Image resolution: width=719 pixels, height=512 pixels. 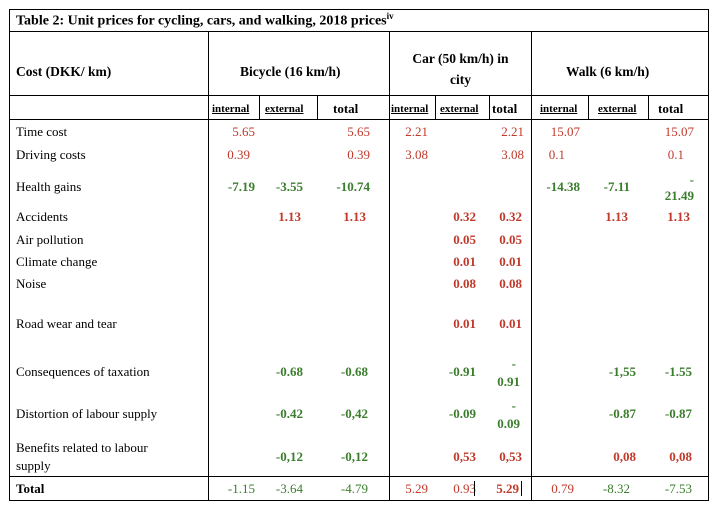 What do you see at coordinates (50, 239) in the screenshot?
I see `row-label-air-pollution: Air pollution` at bounding box center [50, 239].